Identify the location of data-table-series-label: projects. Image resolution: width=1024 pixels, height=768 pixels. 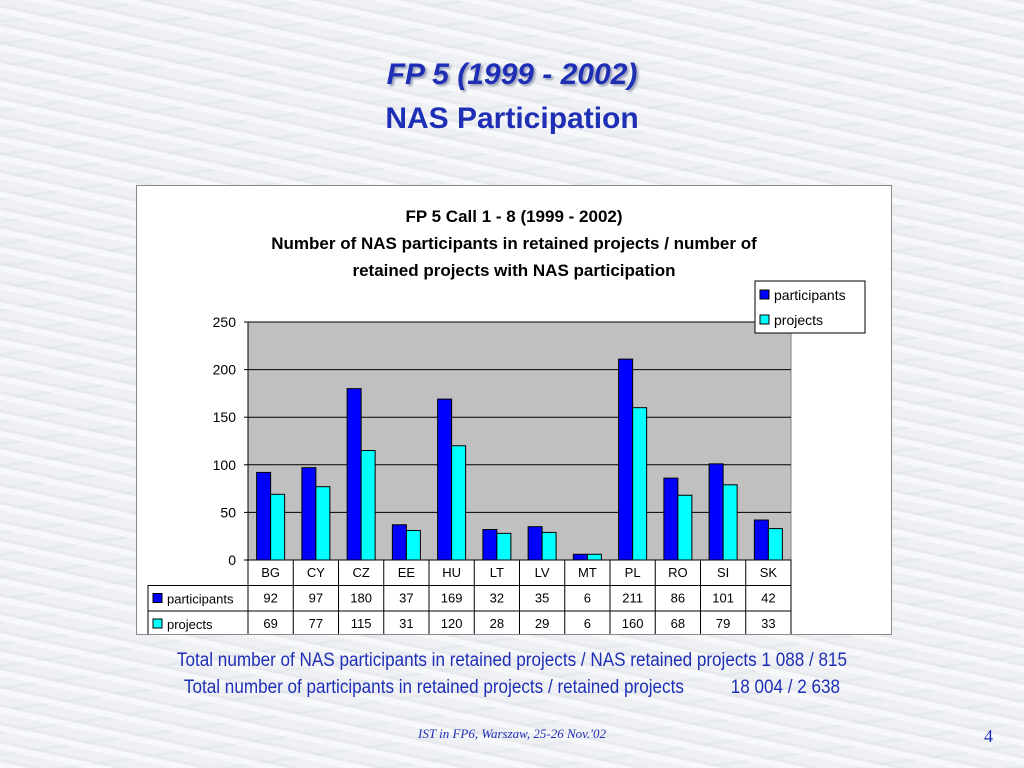
(190, 624).